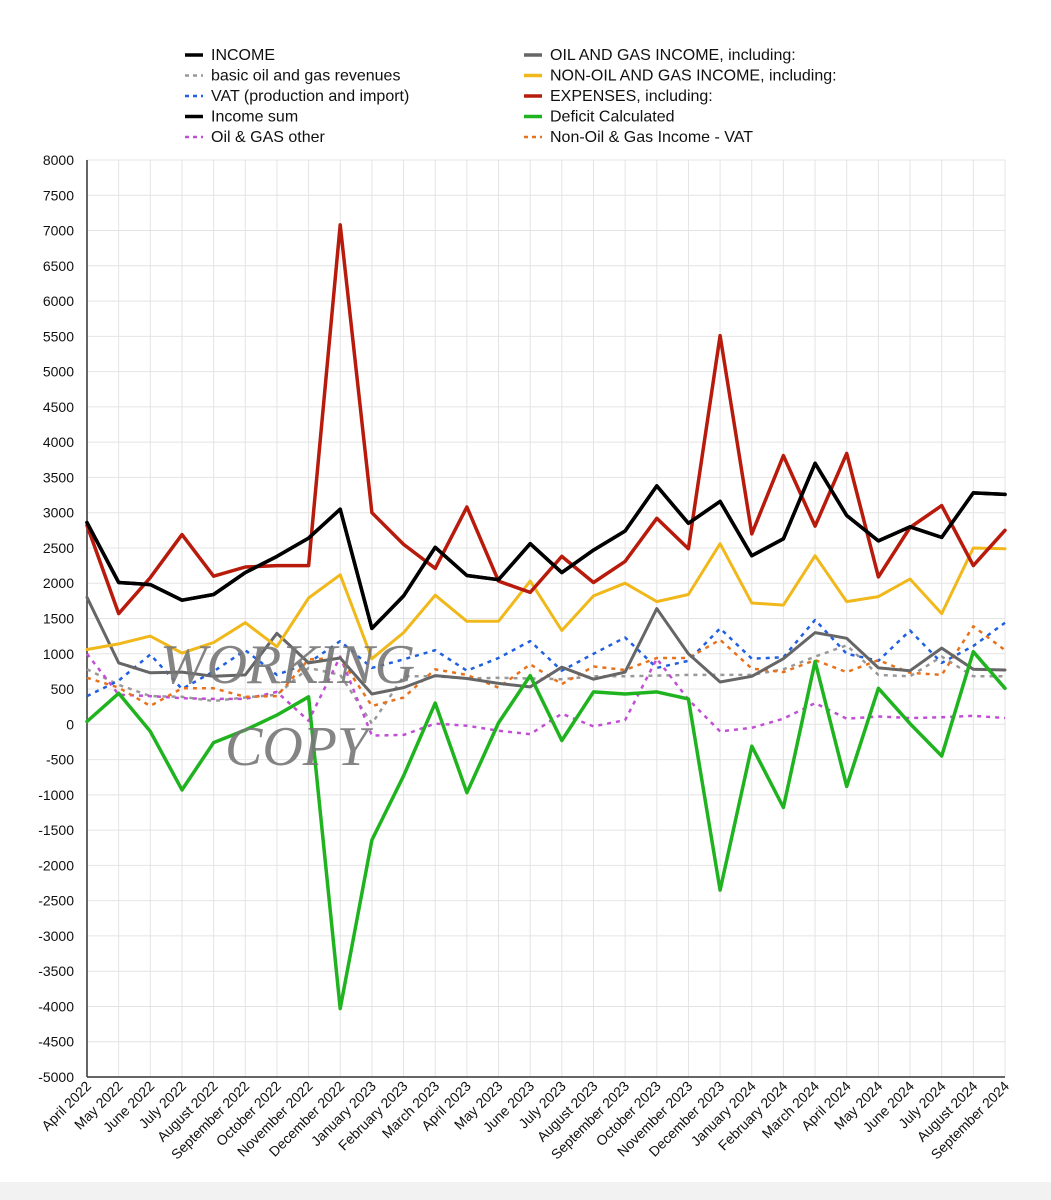 This screenshot has height=1200, width=1051. I want to click on y-tick-label: -4500, so click(56, 1042).